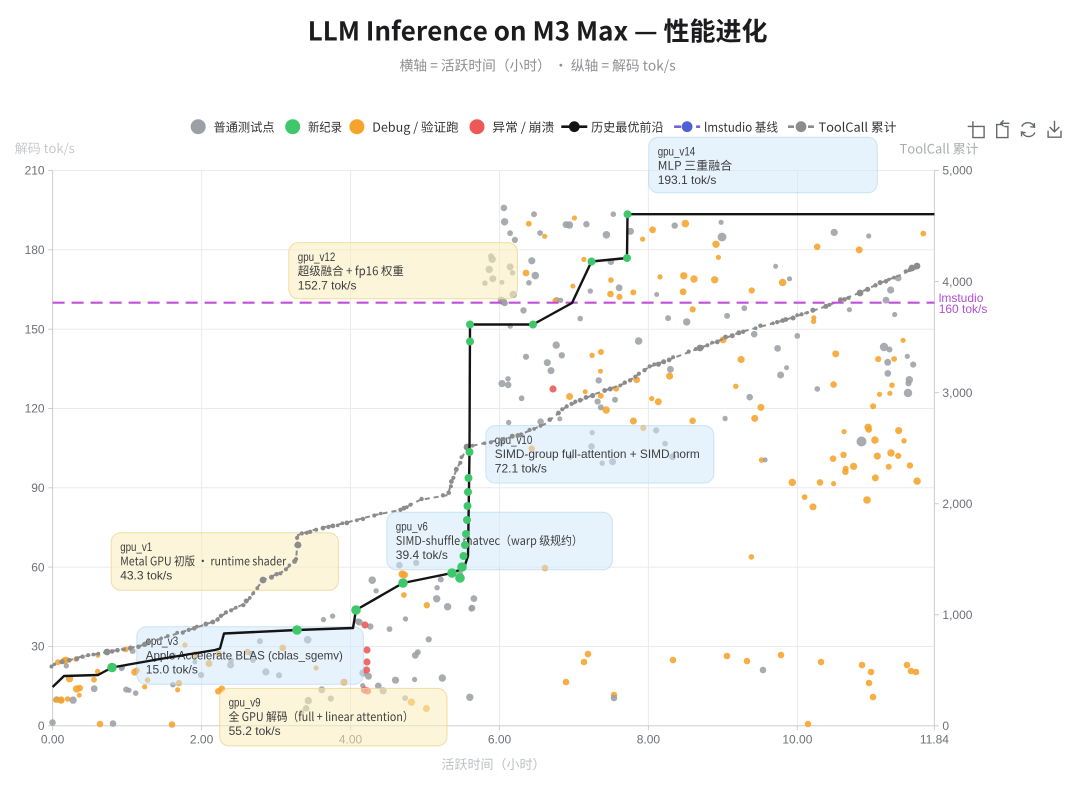 This screenshot has height=801, width=1080. Describe the element at coordinates (255, 731) in the screenshot. I see `svg-text: 55.2 tok/s` at that location.